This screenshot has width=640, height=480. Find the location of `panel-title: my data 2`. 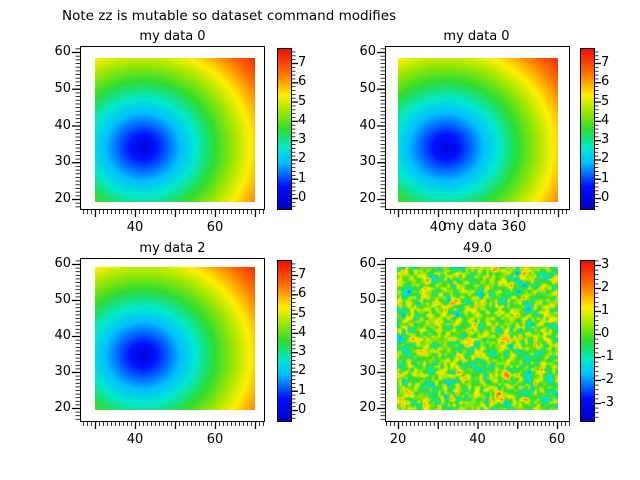

panel-title: my data 2 is located at coordinates (172, 248).